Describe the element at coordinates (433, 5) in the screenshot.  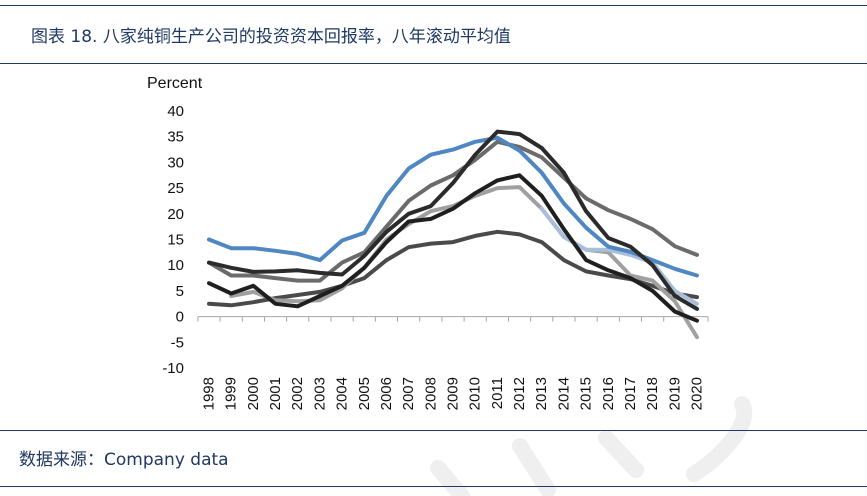
I see `top-rule` at that location.